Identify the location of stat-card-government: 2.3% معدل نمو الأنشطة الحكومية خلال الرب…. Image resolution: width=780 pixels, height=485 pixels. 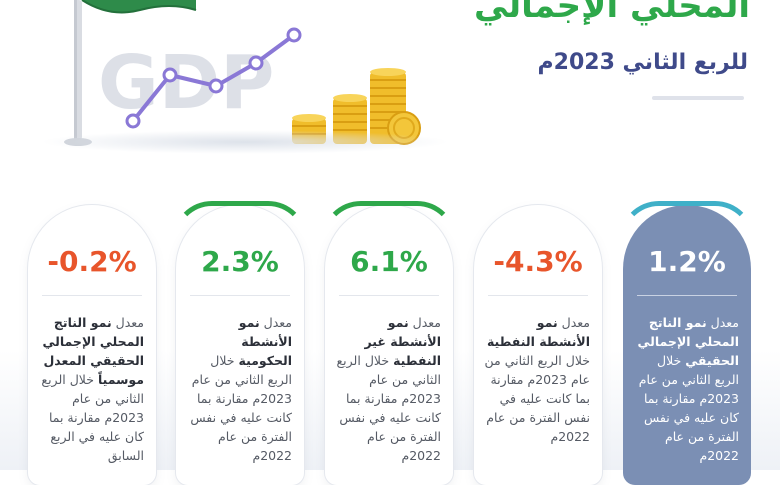
(240, 343).